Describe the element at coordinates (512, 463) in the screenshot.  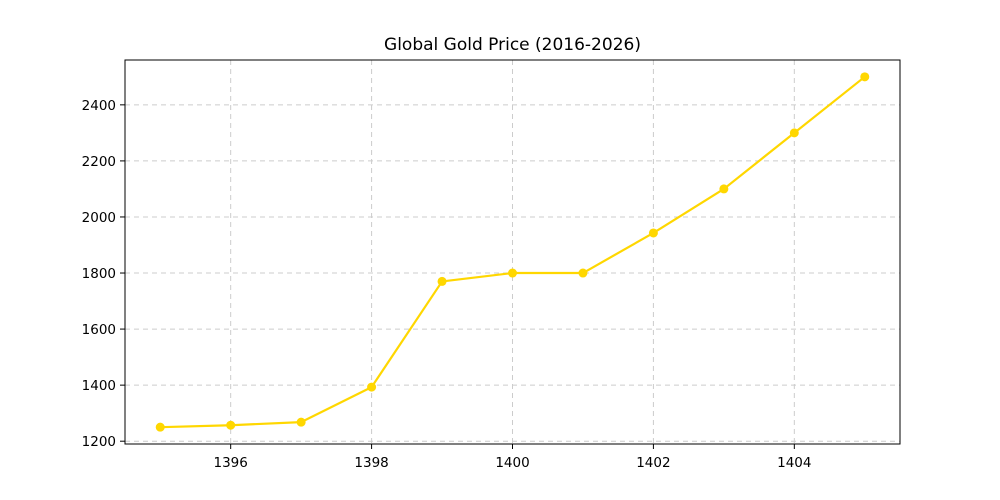
I see `x-tick-label: 1400` at that location.